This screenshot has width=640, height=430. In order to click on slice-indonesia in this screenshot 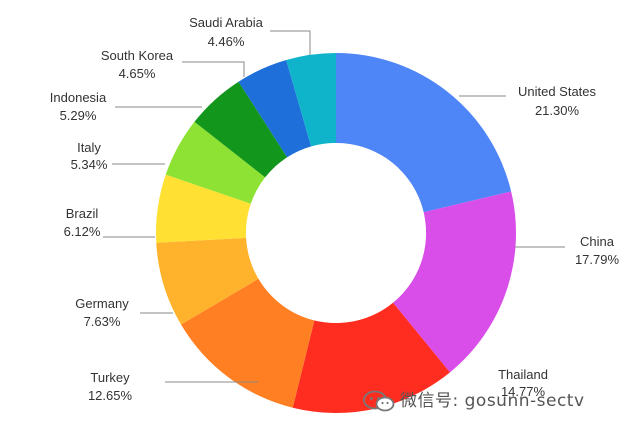, I will do `click(241, 129)`.